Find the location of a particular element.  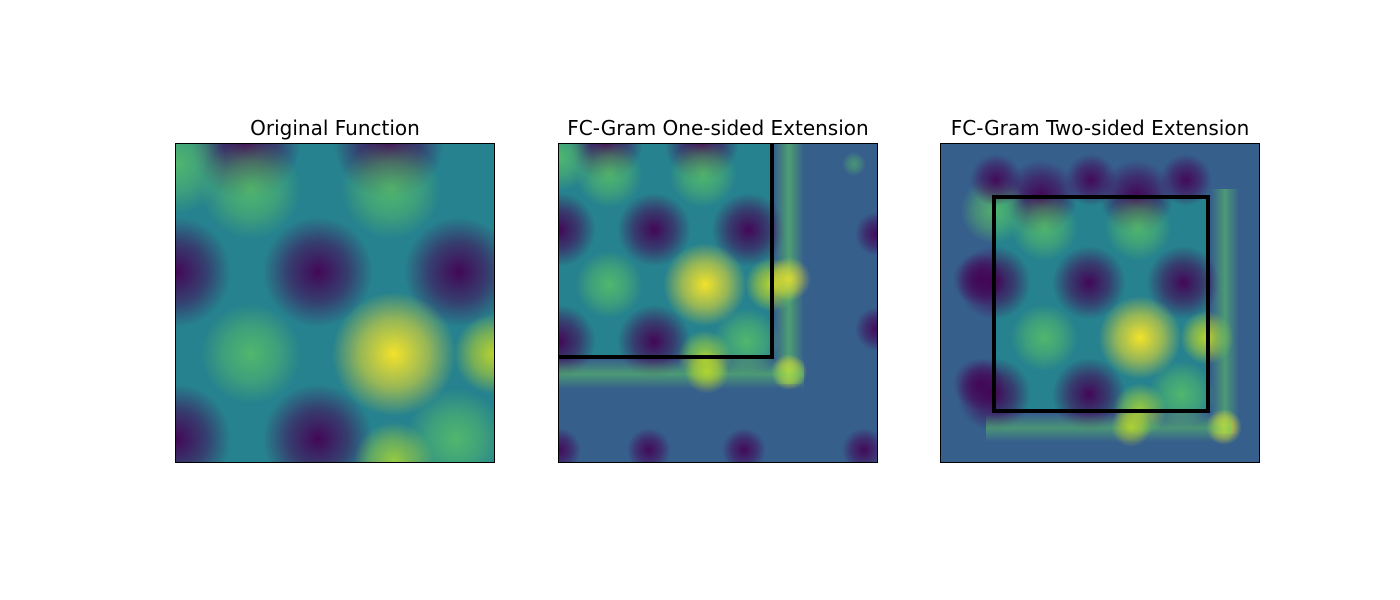

panel-title-original: Original Function is located at coordinates (335, 128).